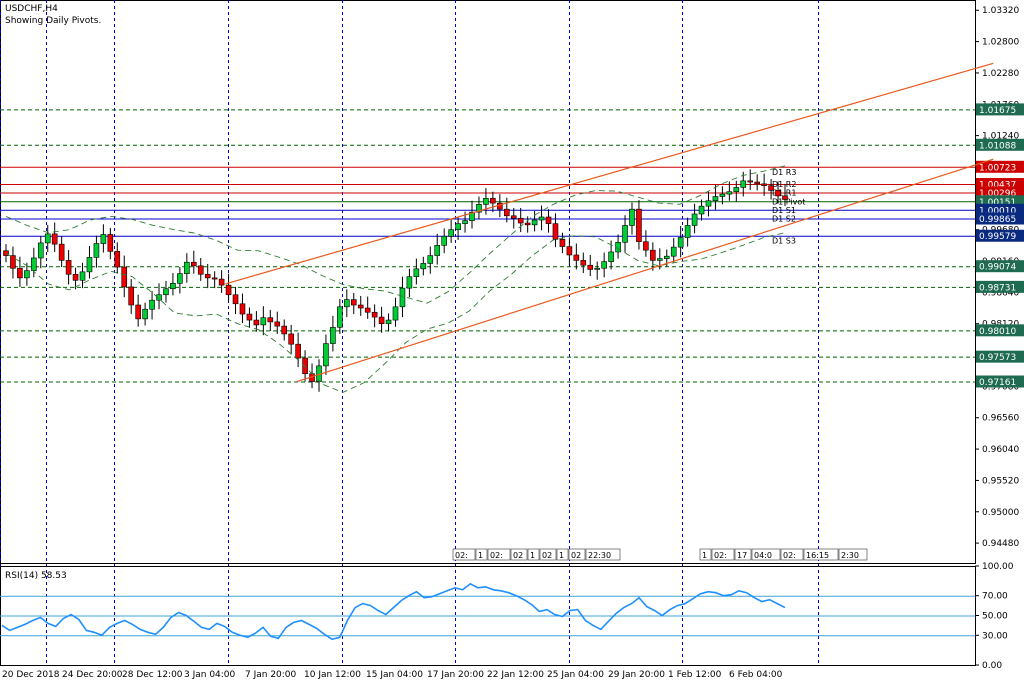 This screenshot has height=687, width=1024. Describe the element at coordinates (455, 675) in the screenshot. I see `x-tick-label: 17 Jan 20:00` at that location.